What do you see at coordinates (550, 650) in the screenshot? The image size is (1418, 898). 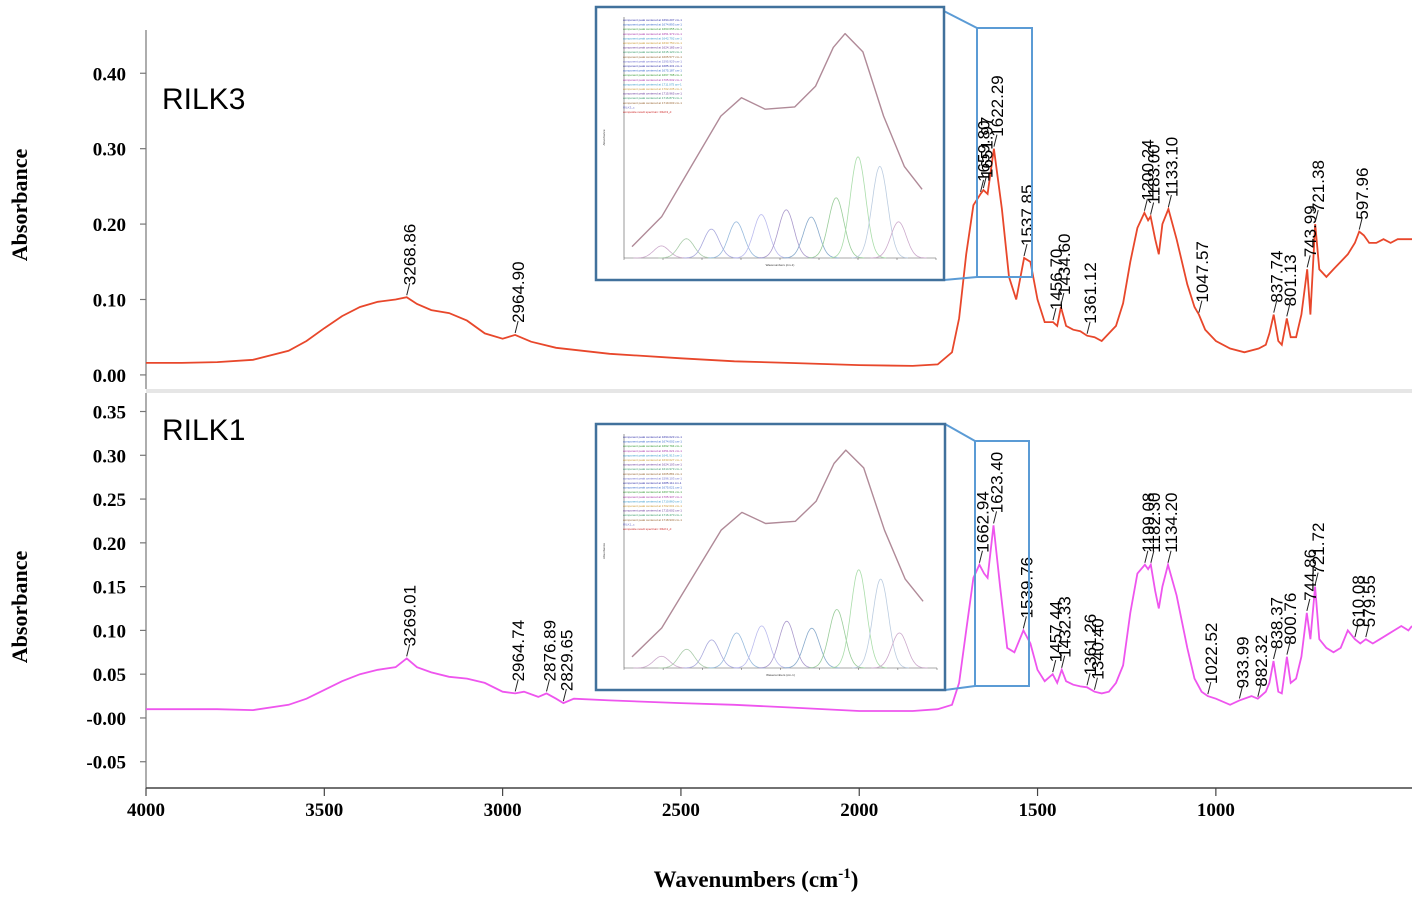 I see `peak-label: 2876.89` at bounding box center [550, 650].